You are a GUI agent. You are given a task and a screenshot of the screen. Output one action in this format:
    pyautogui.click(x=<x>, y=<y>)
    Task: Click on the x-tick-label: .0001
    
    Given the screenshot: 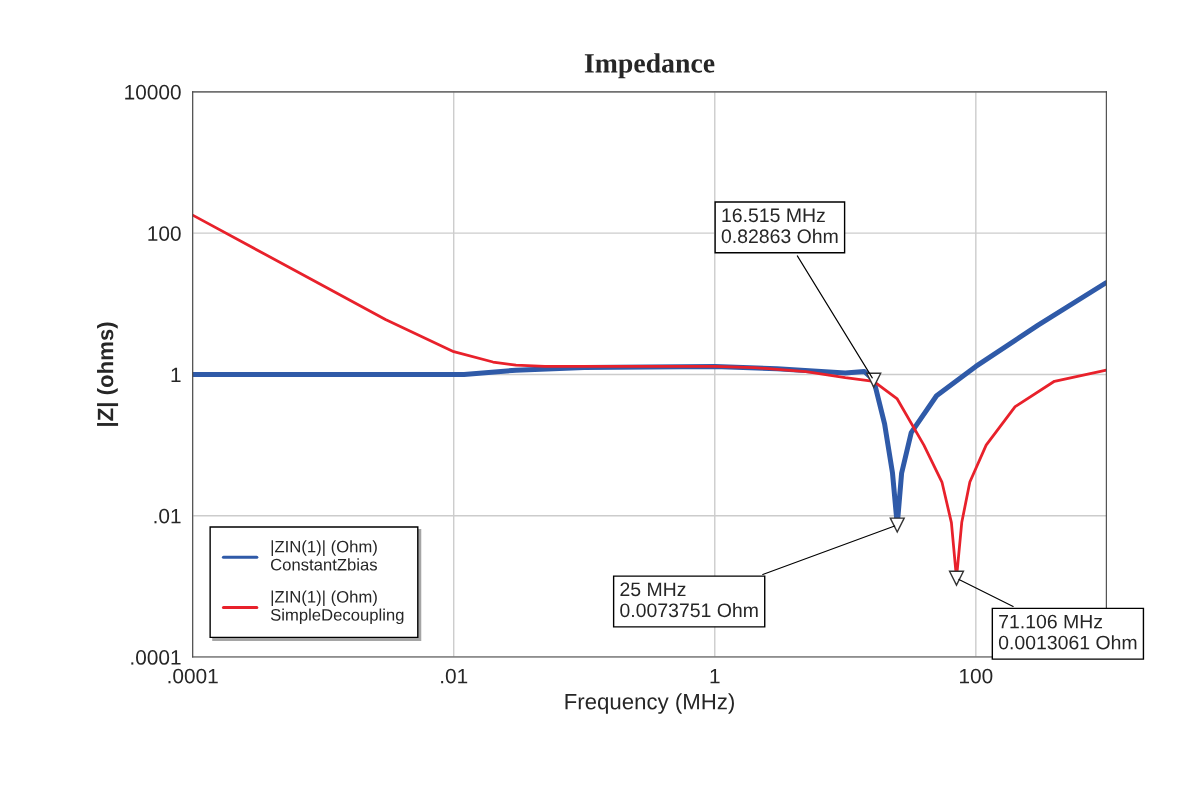 What is the action you would take?
    pyautogui.click(x=193, y=676)
    